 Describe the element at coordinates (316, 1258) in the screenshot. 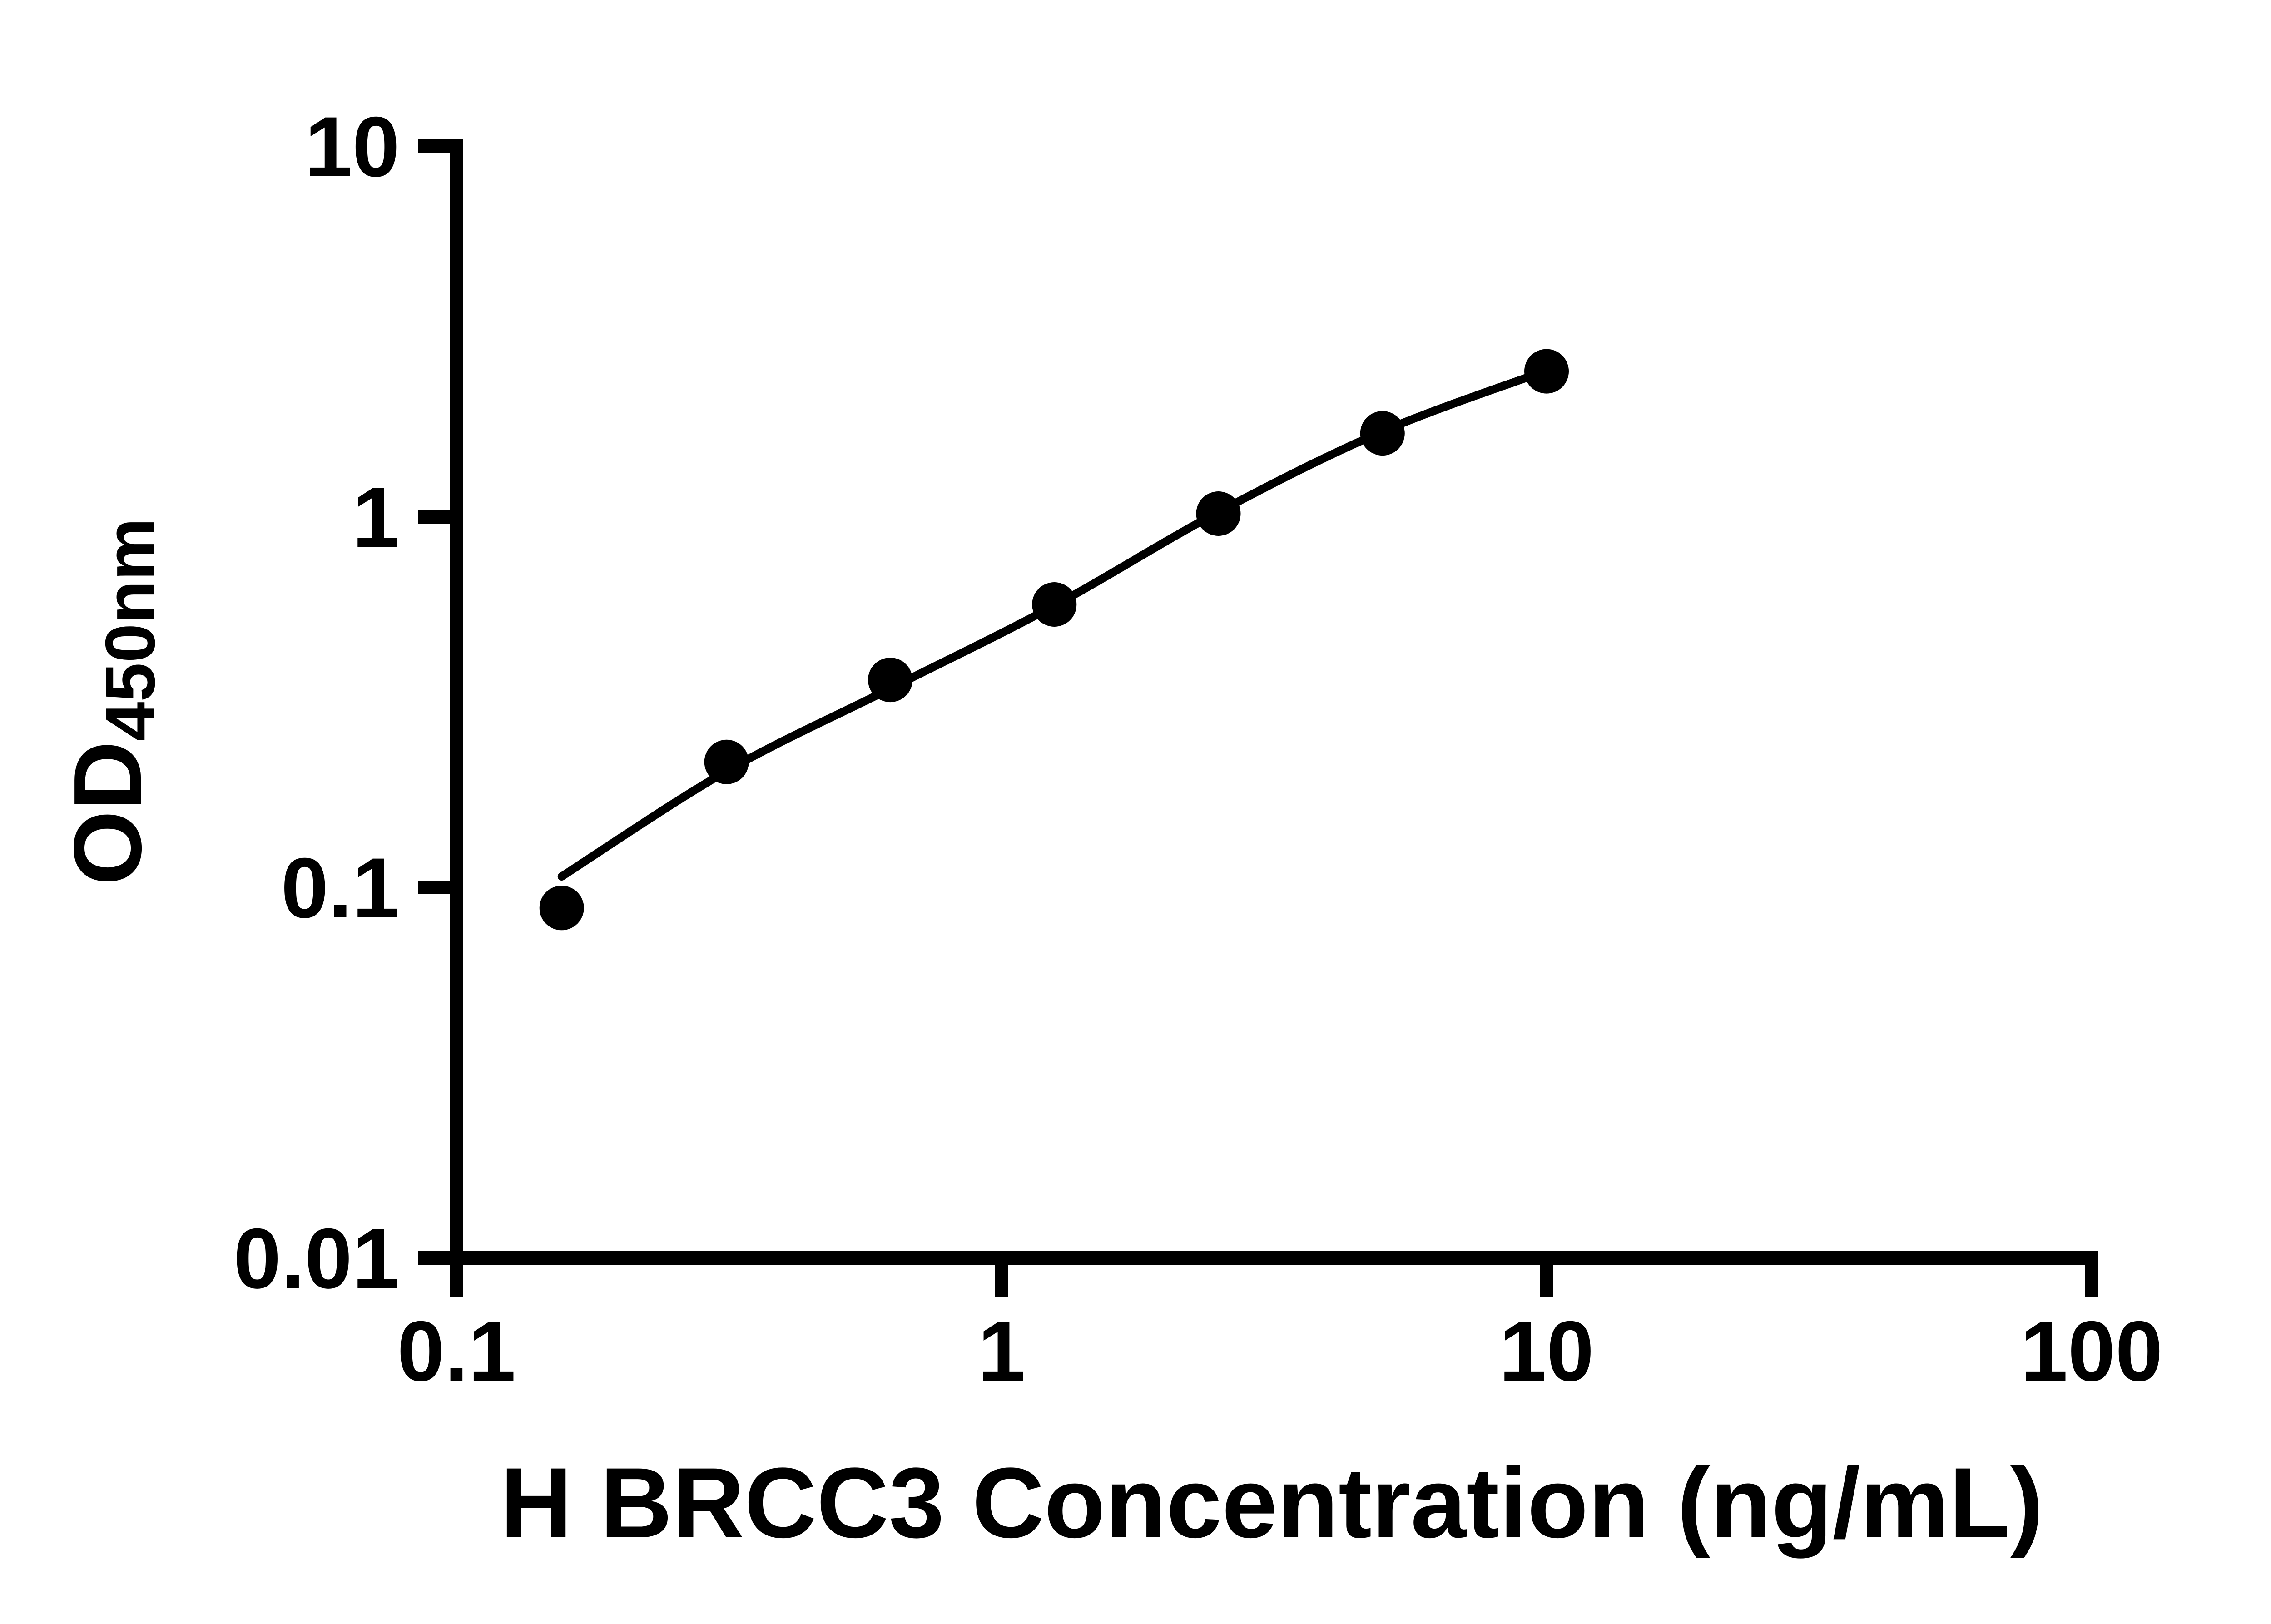

I see `y-tick-label: 0.01` at that location.